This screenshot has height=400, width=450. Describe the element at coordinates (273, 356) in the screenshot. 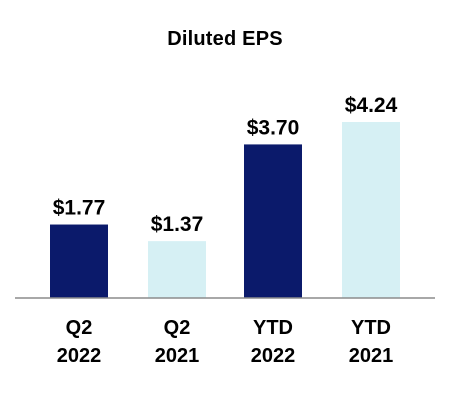

I see `x-tick-label-2-line-1: 2022` at that location.